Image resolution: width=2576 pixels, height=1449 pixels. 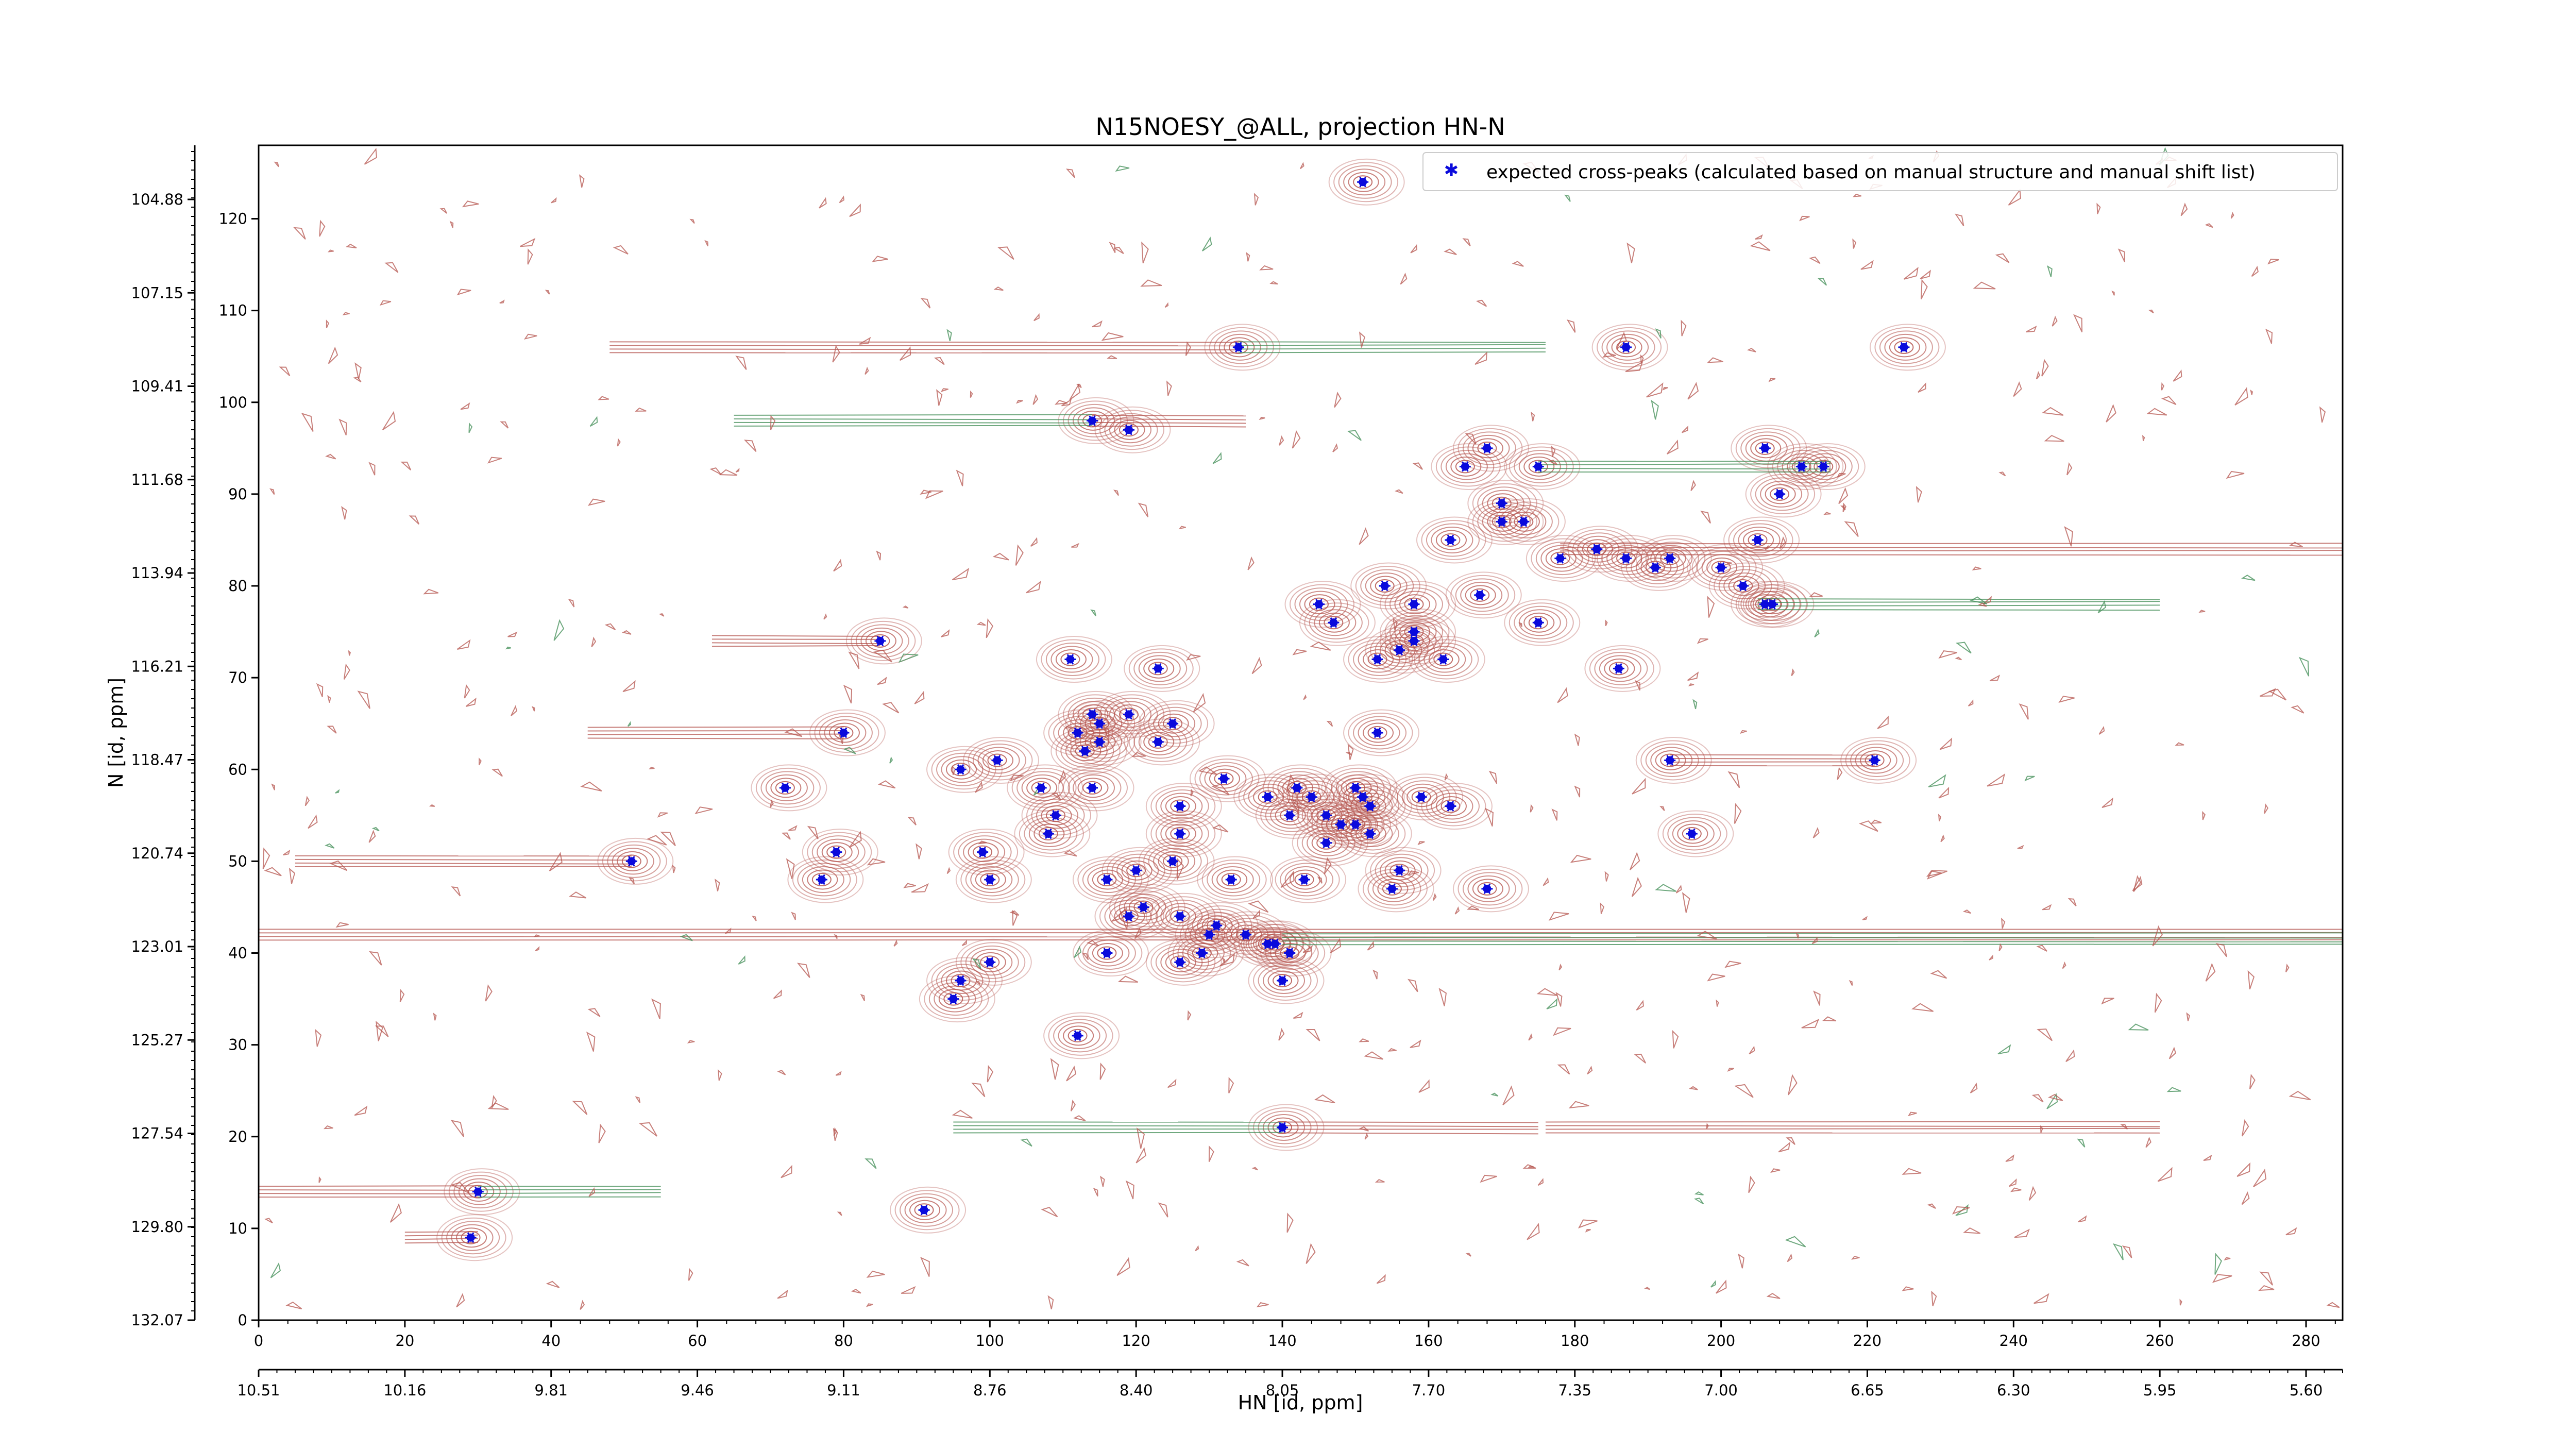 I want to click on ppm-y-tick-label: 118.47, so click(x=157, y=760).